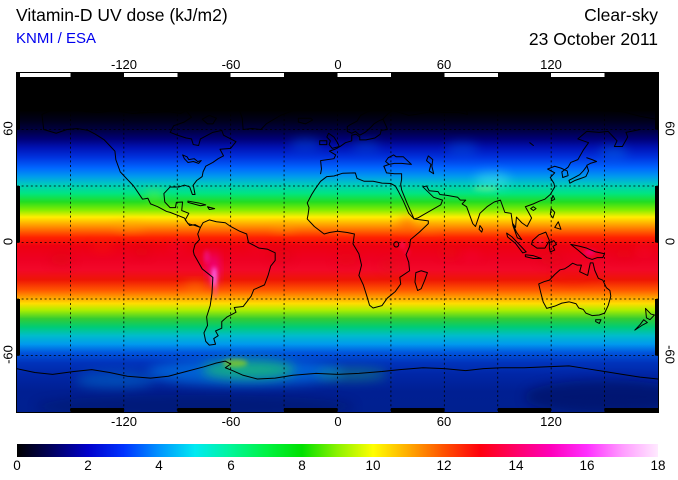 This screenshot has width=678, height=480. Describe the element at coordinates (444, 64) in the screenshot. I see `lon-tick-top: 60` at that location.